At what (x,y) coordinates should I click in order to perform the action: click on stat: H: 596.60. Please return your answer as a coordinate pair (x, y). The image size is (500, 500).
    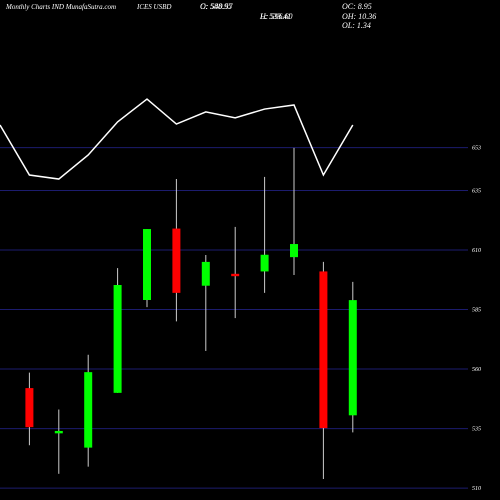
    Looking at the image, I should click on (275, 16).